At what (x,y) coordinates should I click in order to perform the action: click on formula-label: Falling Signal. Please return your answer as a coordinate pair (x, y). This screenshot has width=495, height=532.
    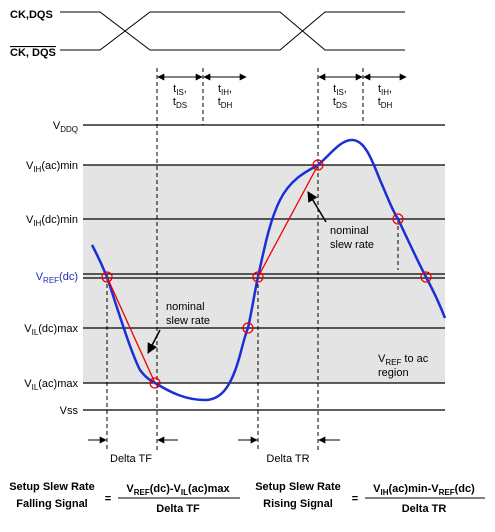
    Looking at the image, I should click on (52, 504).